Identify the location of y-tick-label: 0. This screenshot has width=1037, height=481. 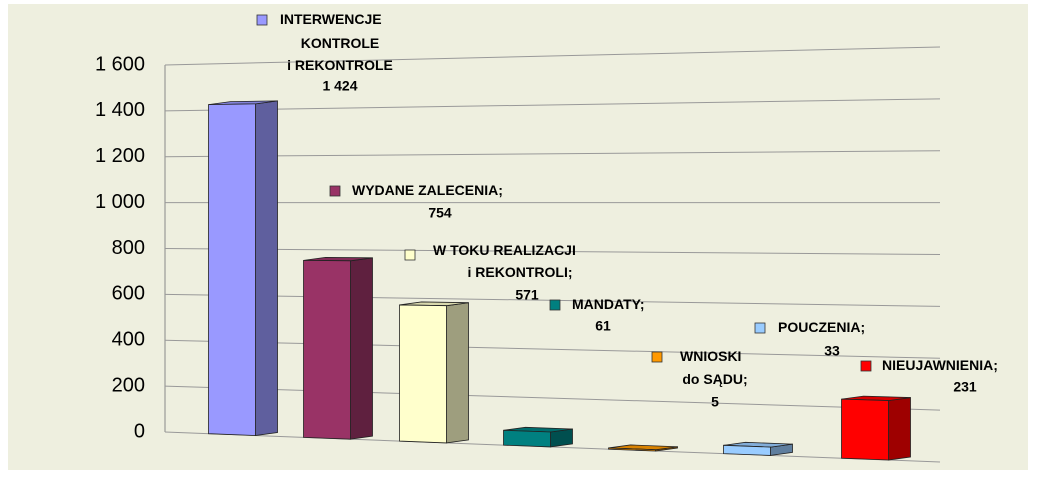
(139, 431).